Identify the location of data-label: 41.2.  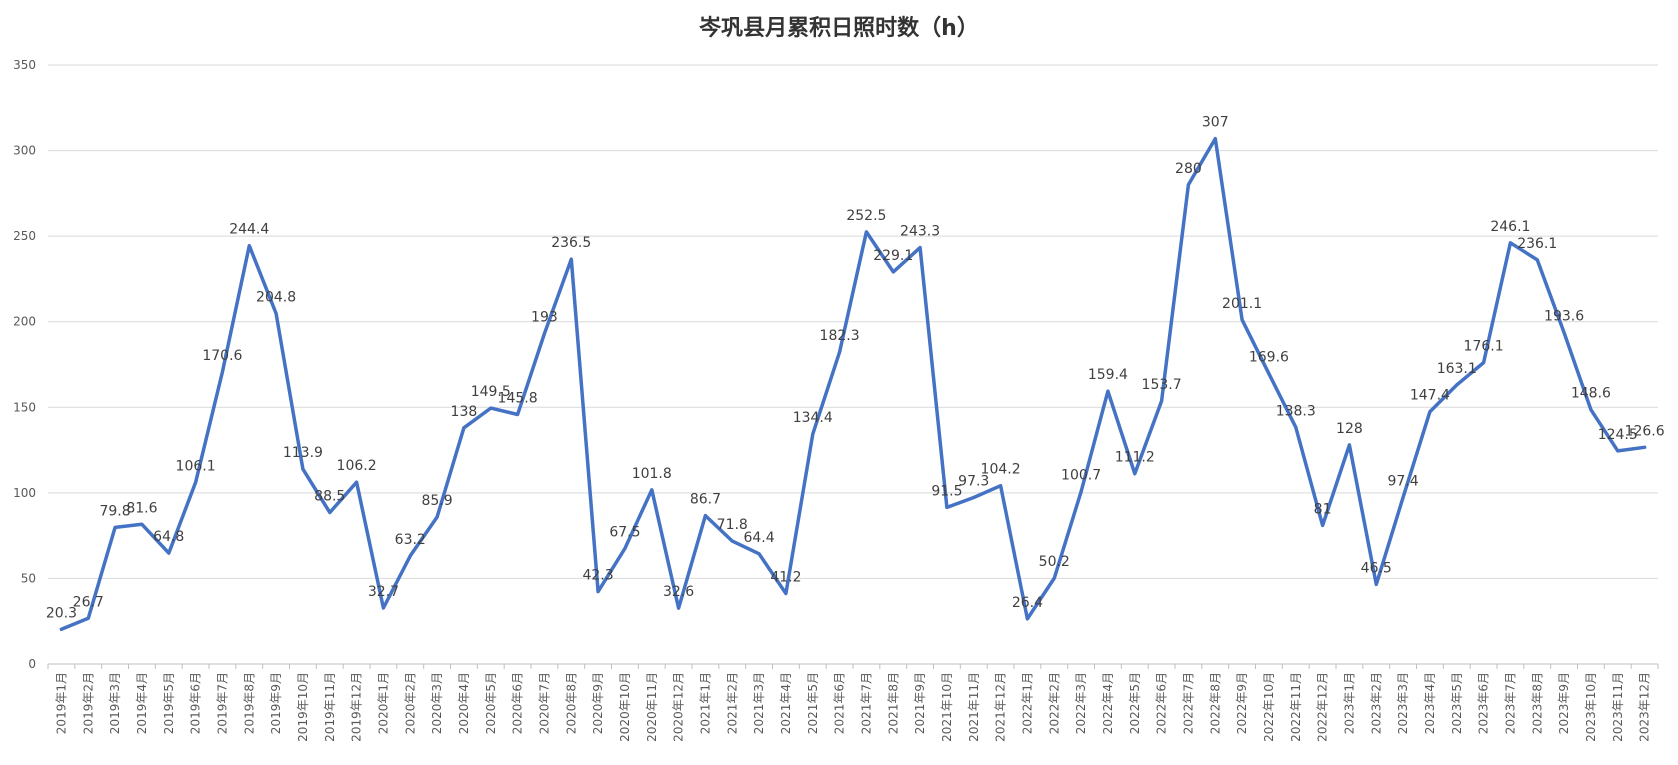
(785, 577).